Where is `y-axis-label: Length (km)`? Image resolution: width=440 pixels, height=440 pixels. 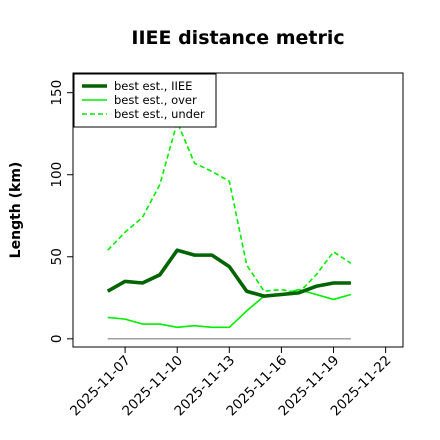
y-axis-label: Length (km) is located at coordinates (16, 210).